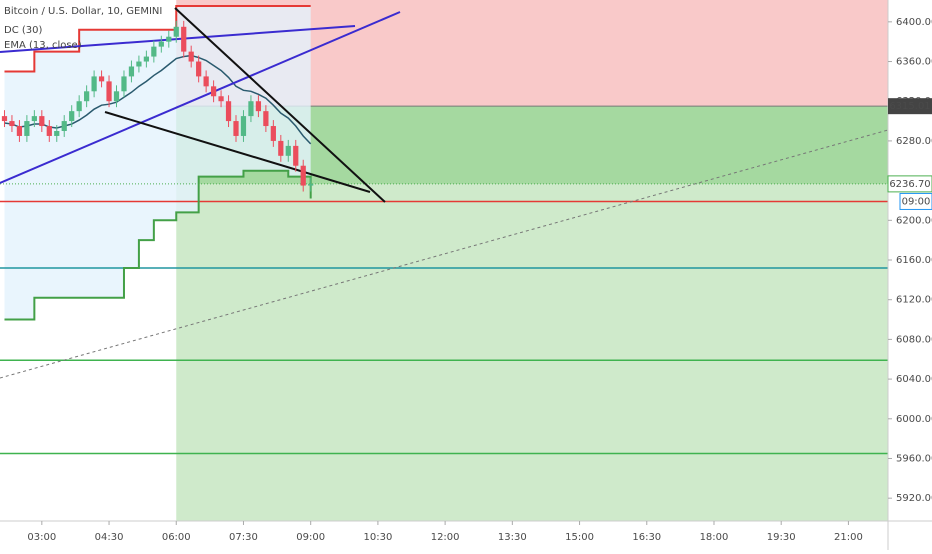 Image resolution: width=932 pixels, height=554 pixels. What do you see at coordinates (176, 537) in the screenshot?
I see `x-tick-label: 06:00` at bounding box center [176, 537].